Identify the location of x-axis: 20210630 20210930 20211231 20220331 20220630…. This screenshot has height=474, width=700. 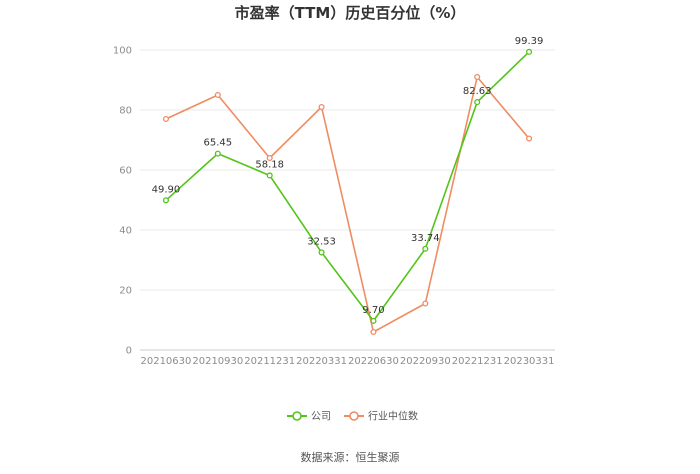
(347, 361).